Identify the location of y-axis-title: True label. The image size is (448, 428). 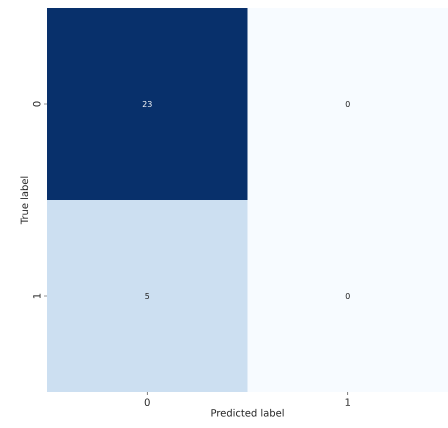
(24, 200).